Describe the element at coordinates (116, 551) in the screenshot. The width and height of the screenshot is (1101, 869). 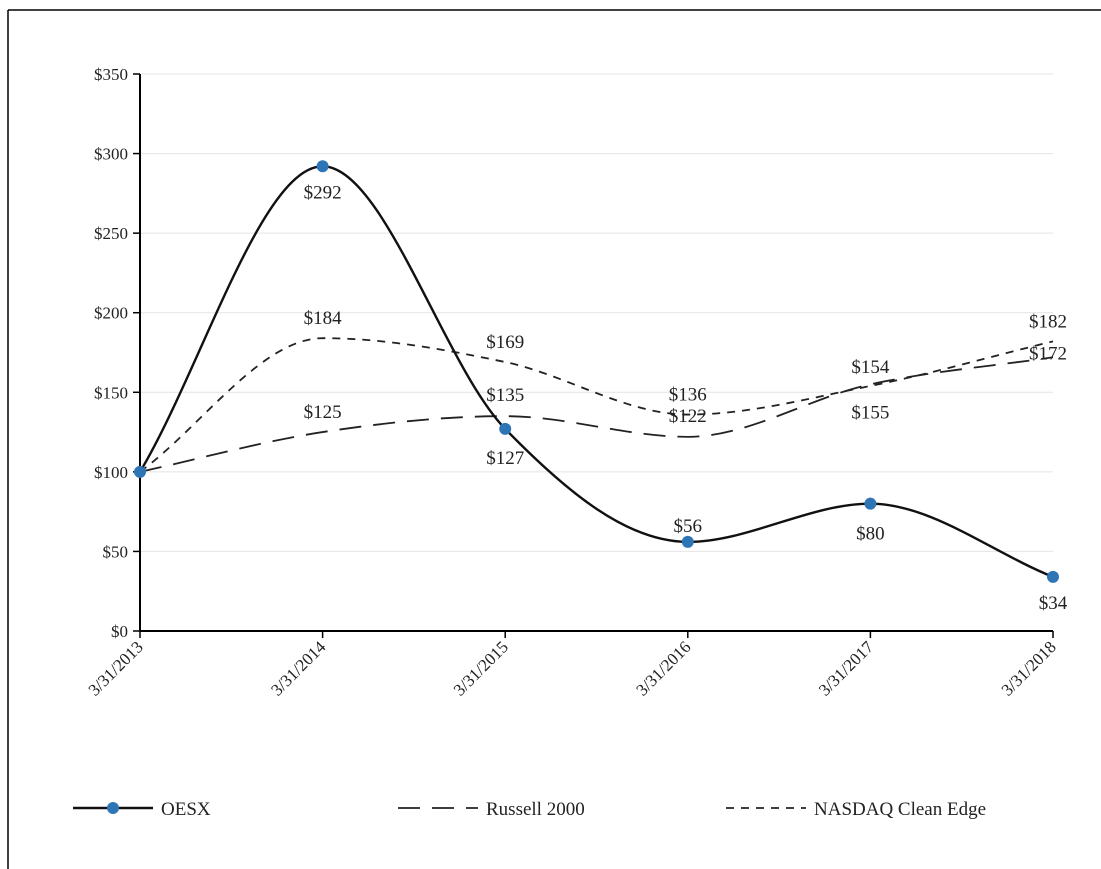
I see `y-tick-label: $50` at that location.